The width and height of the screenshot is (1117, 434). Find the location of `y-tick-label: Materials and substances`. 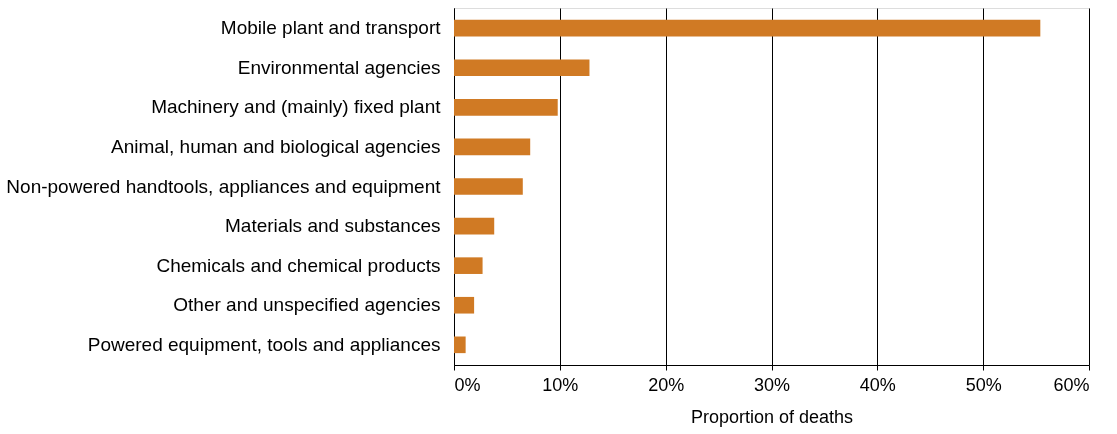

y-tick-label: Materials and substances is located at coordinates (333, 226).